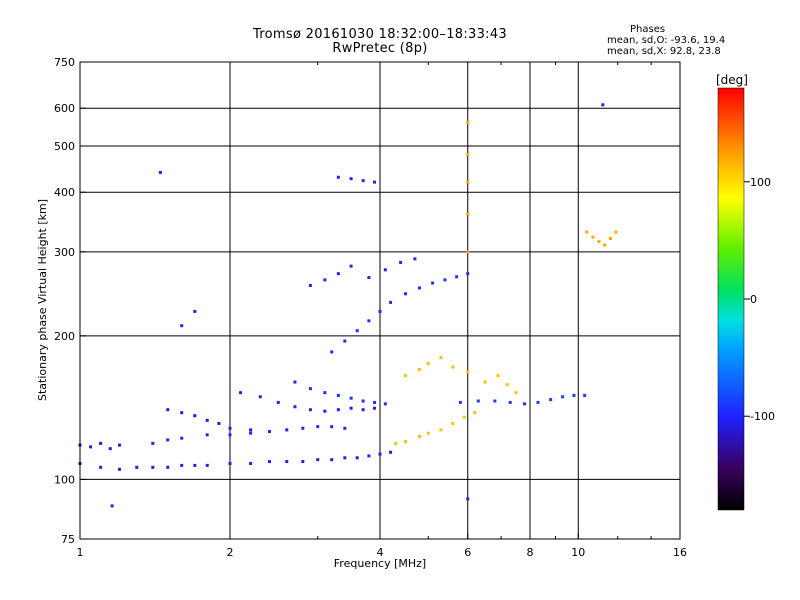  I want to click on y-tick-label: 750, so click(64, 62).